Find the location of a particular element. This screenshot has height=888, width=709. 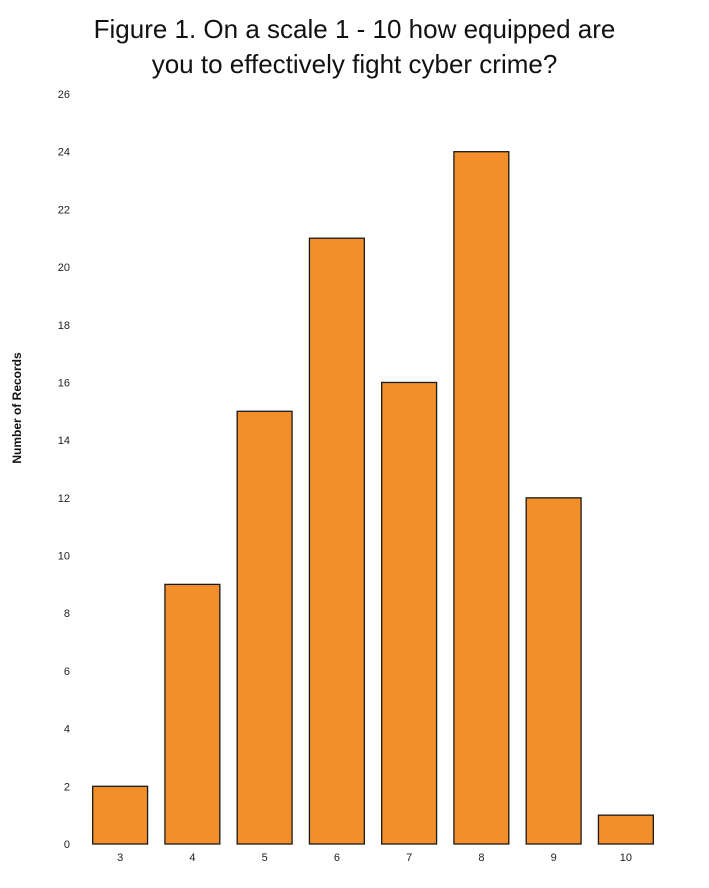

y-tick-label: 10 is located at coordinates (64, 557).